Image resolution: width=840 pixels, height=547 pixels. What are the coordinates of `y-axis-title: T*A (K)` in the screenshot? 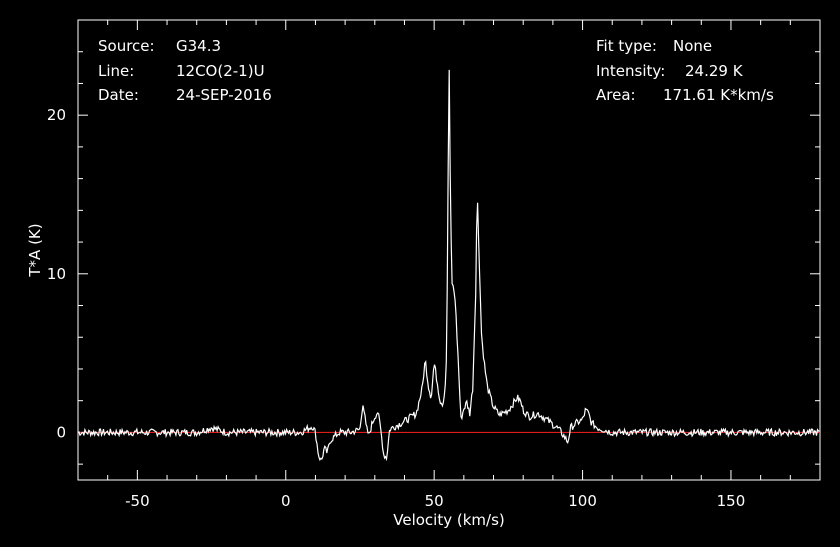 It's located at (35, 250).